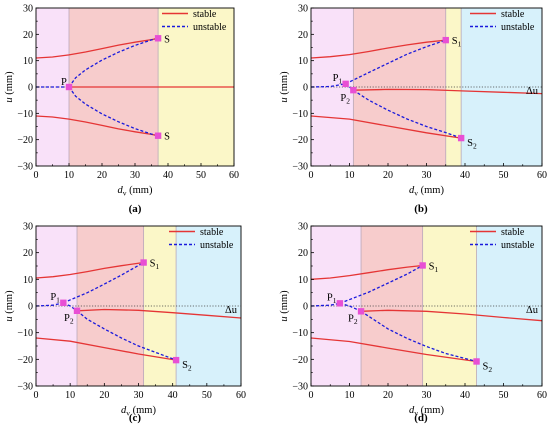  What do you see at coordinates (64, 82) in the screenshot?
I see `point-label: P` at bounding box center [64, 82].